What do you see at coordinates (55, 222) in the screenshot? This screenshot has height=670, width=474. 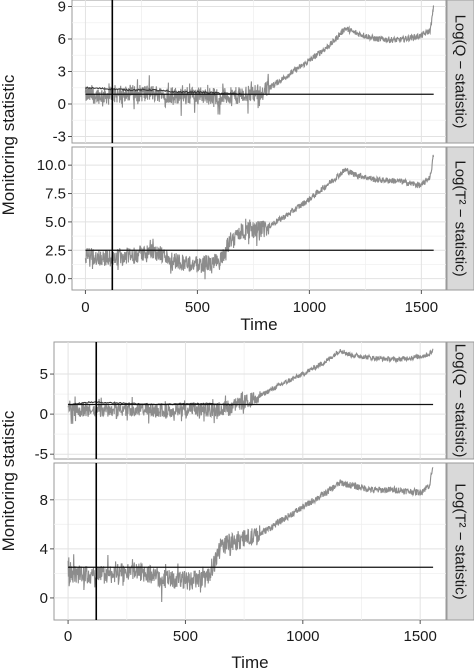 I see `y-tick-label: 5.0` at bounding box center [55, 222].